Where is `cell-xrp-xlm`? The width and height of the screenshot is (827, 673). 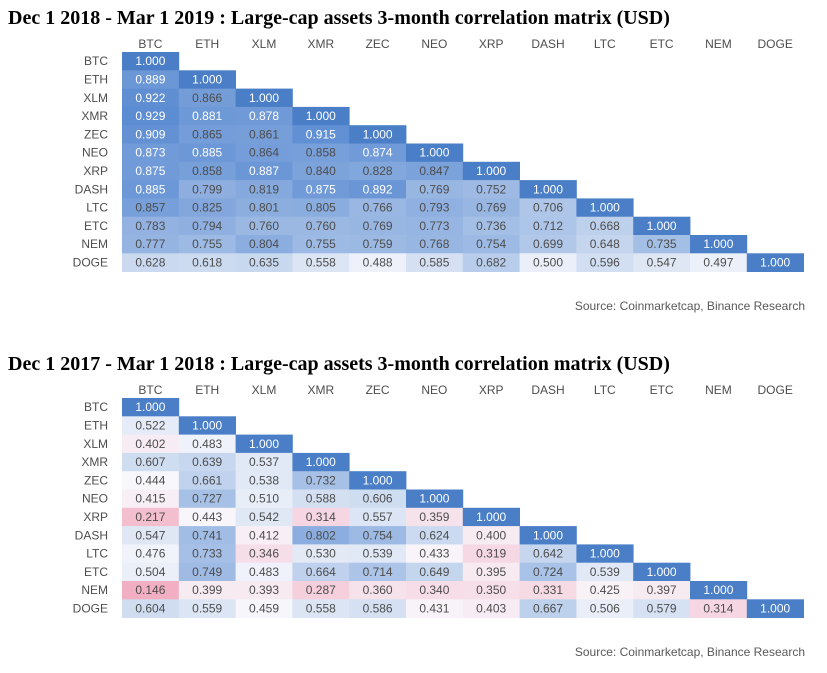 cell-xrp-xlm is located at coordinates (264, 171).